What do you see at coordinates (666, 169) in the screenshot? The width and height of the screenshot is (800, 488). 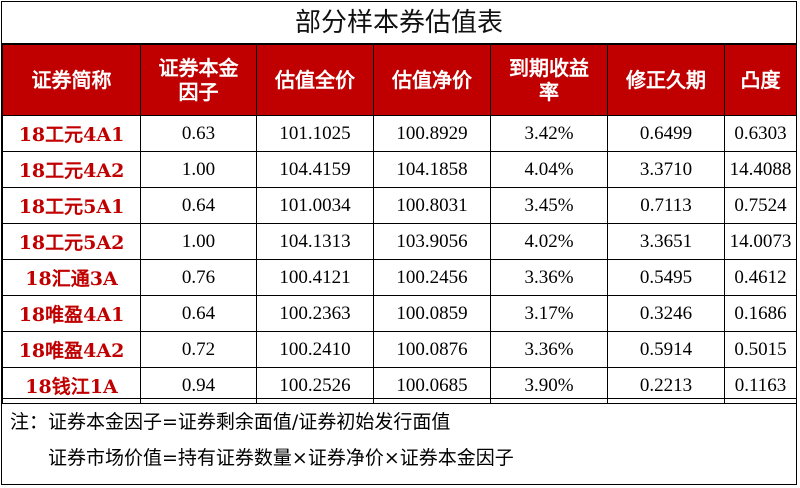 I see `table-cell: 3.3710` at bounding box center [666, 169].